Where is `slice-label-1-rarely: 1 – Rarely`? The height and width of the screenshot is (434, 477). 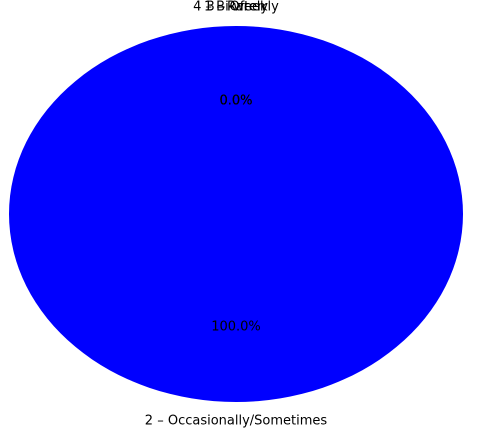
slice-label-1-rarely: 1 – Rarely is located at coordinates (236, 7).